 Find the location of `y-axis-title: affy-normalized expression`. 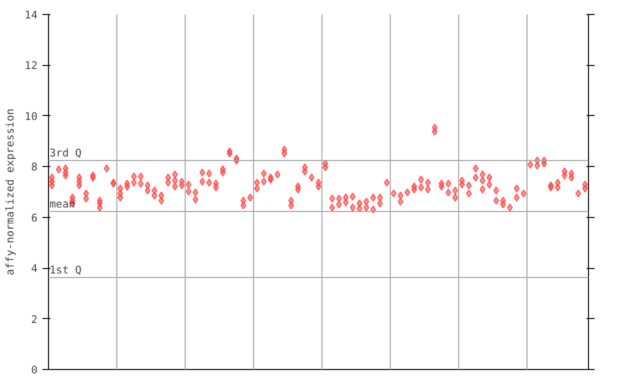

y-axis-title: affy-normalized expression is located at coordinates (10, 192).